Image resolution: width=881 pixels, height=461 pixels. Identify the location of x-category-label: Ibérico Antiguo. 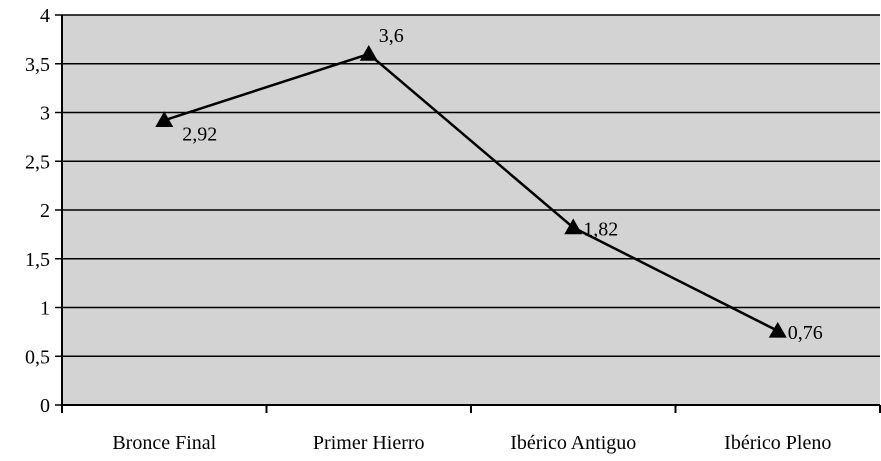
(573, 443).